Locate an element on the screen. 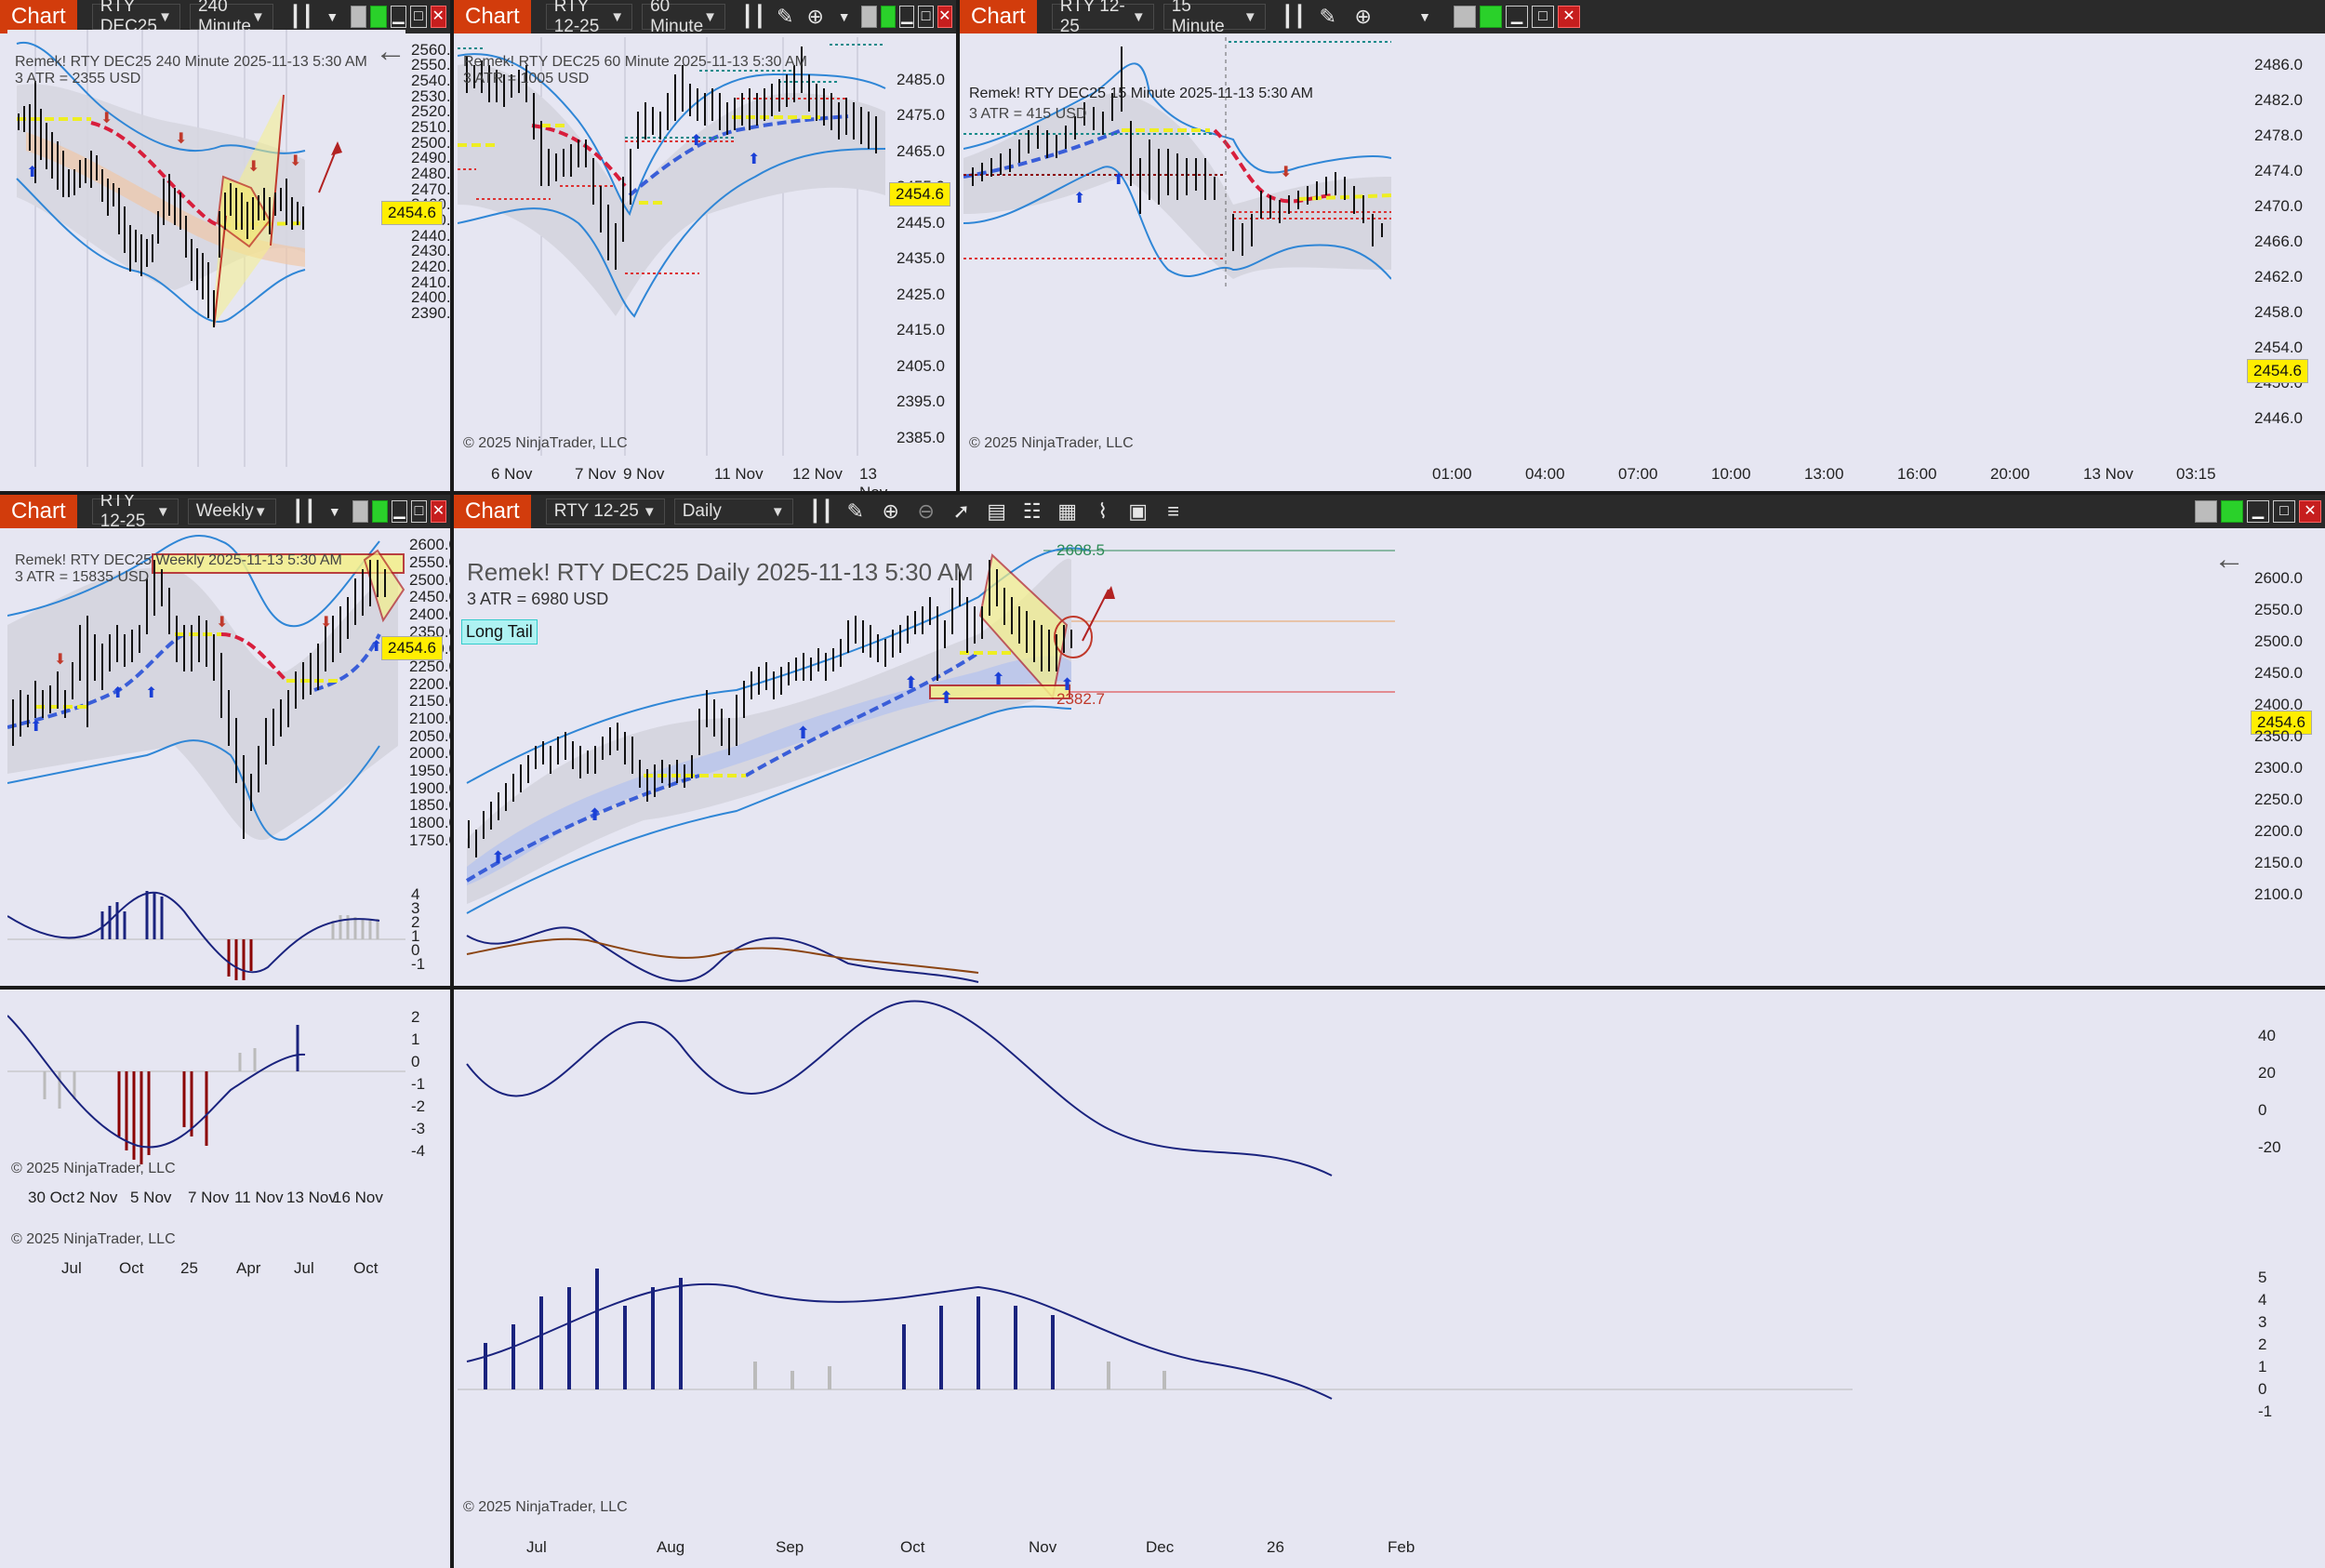 The height and width of the screenshot is (1568, 2325). period-selector: Daily ▼ is located at coordinates (733, 512).